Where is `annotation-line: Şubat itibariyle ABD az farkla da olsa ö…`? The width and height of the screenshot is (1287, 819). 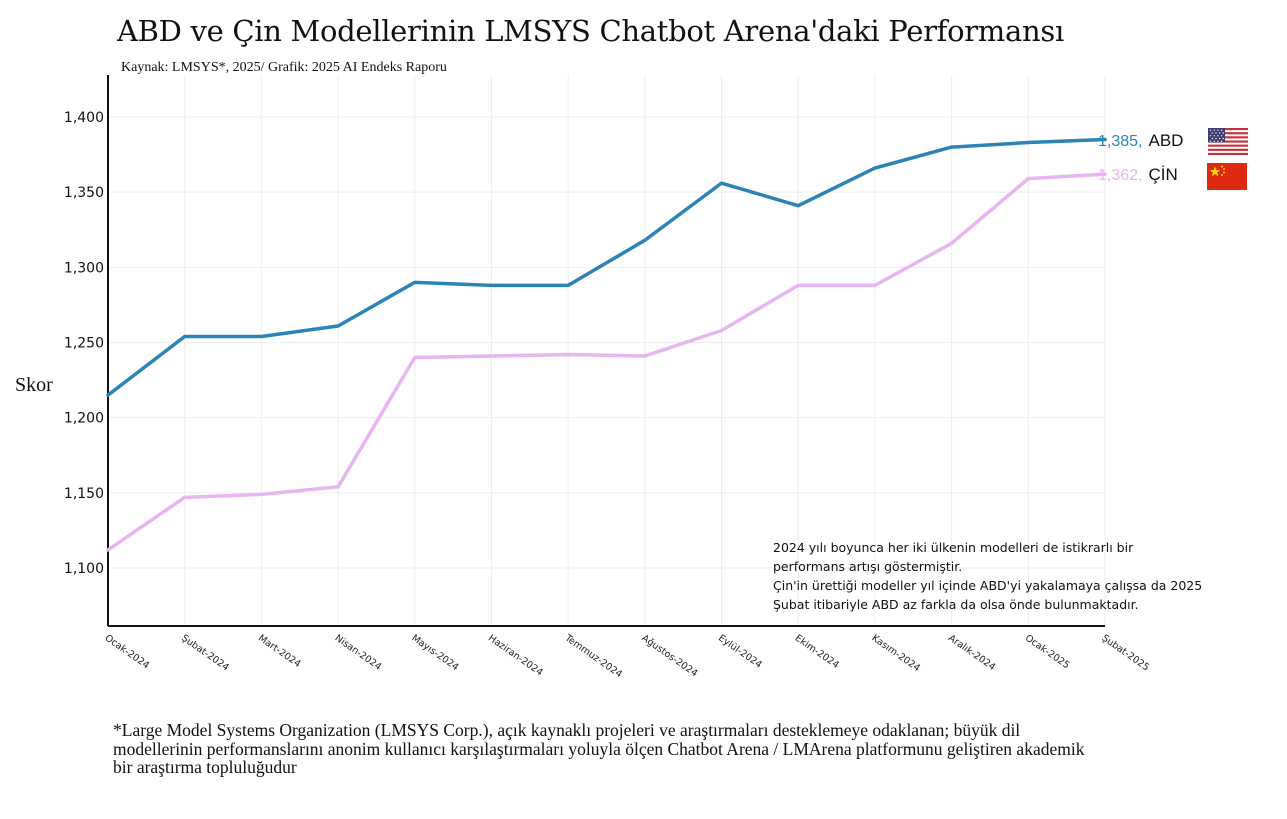 annotation-line: Şubat itibariyle ABD az farkla da olsa ö… is located at coordinates (956, 604).